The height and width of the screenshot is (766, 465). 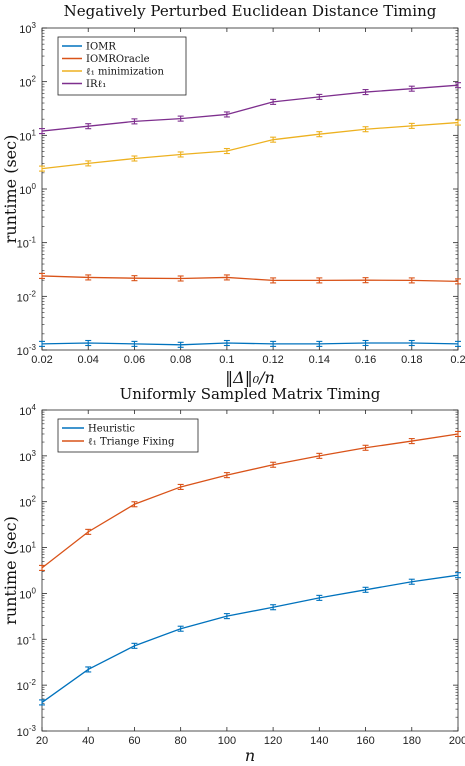 What do you see at coordinates (412, 741) in the screenshot?
I see `x-tick-label: 180` at bounding box center [412, 741].